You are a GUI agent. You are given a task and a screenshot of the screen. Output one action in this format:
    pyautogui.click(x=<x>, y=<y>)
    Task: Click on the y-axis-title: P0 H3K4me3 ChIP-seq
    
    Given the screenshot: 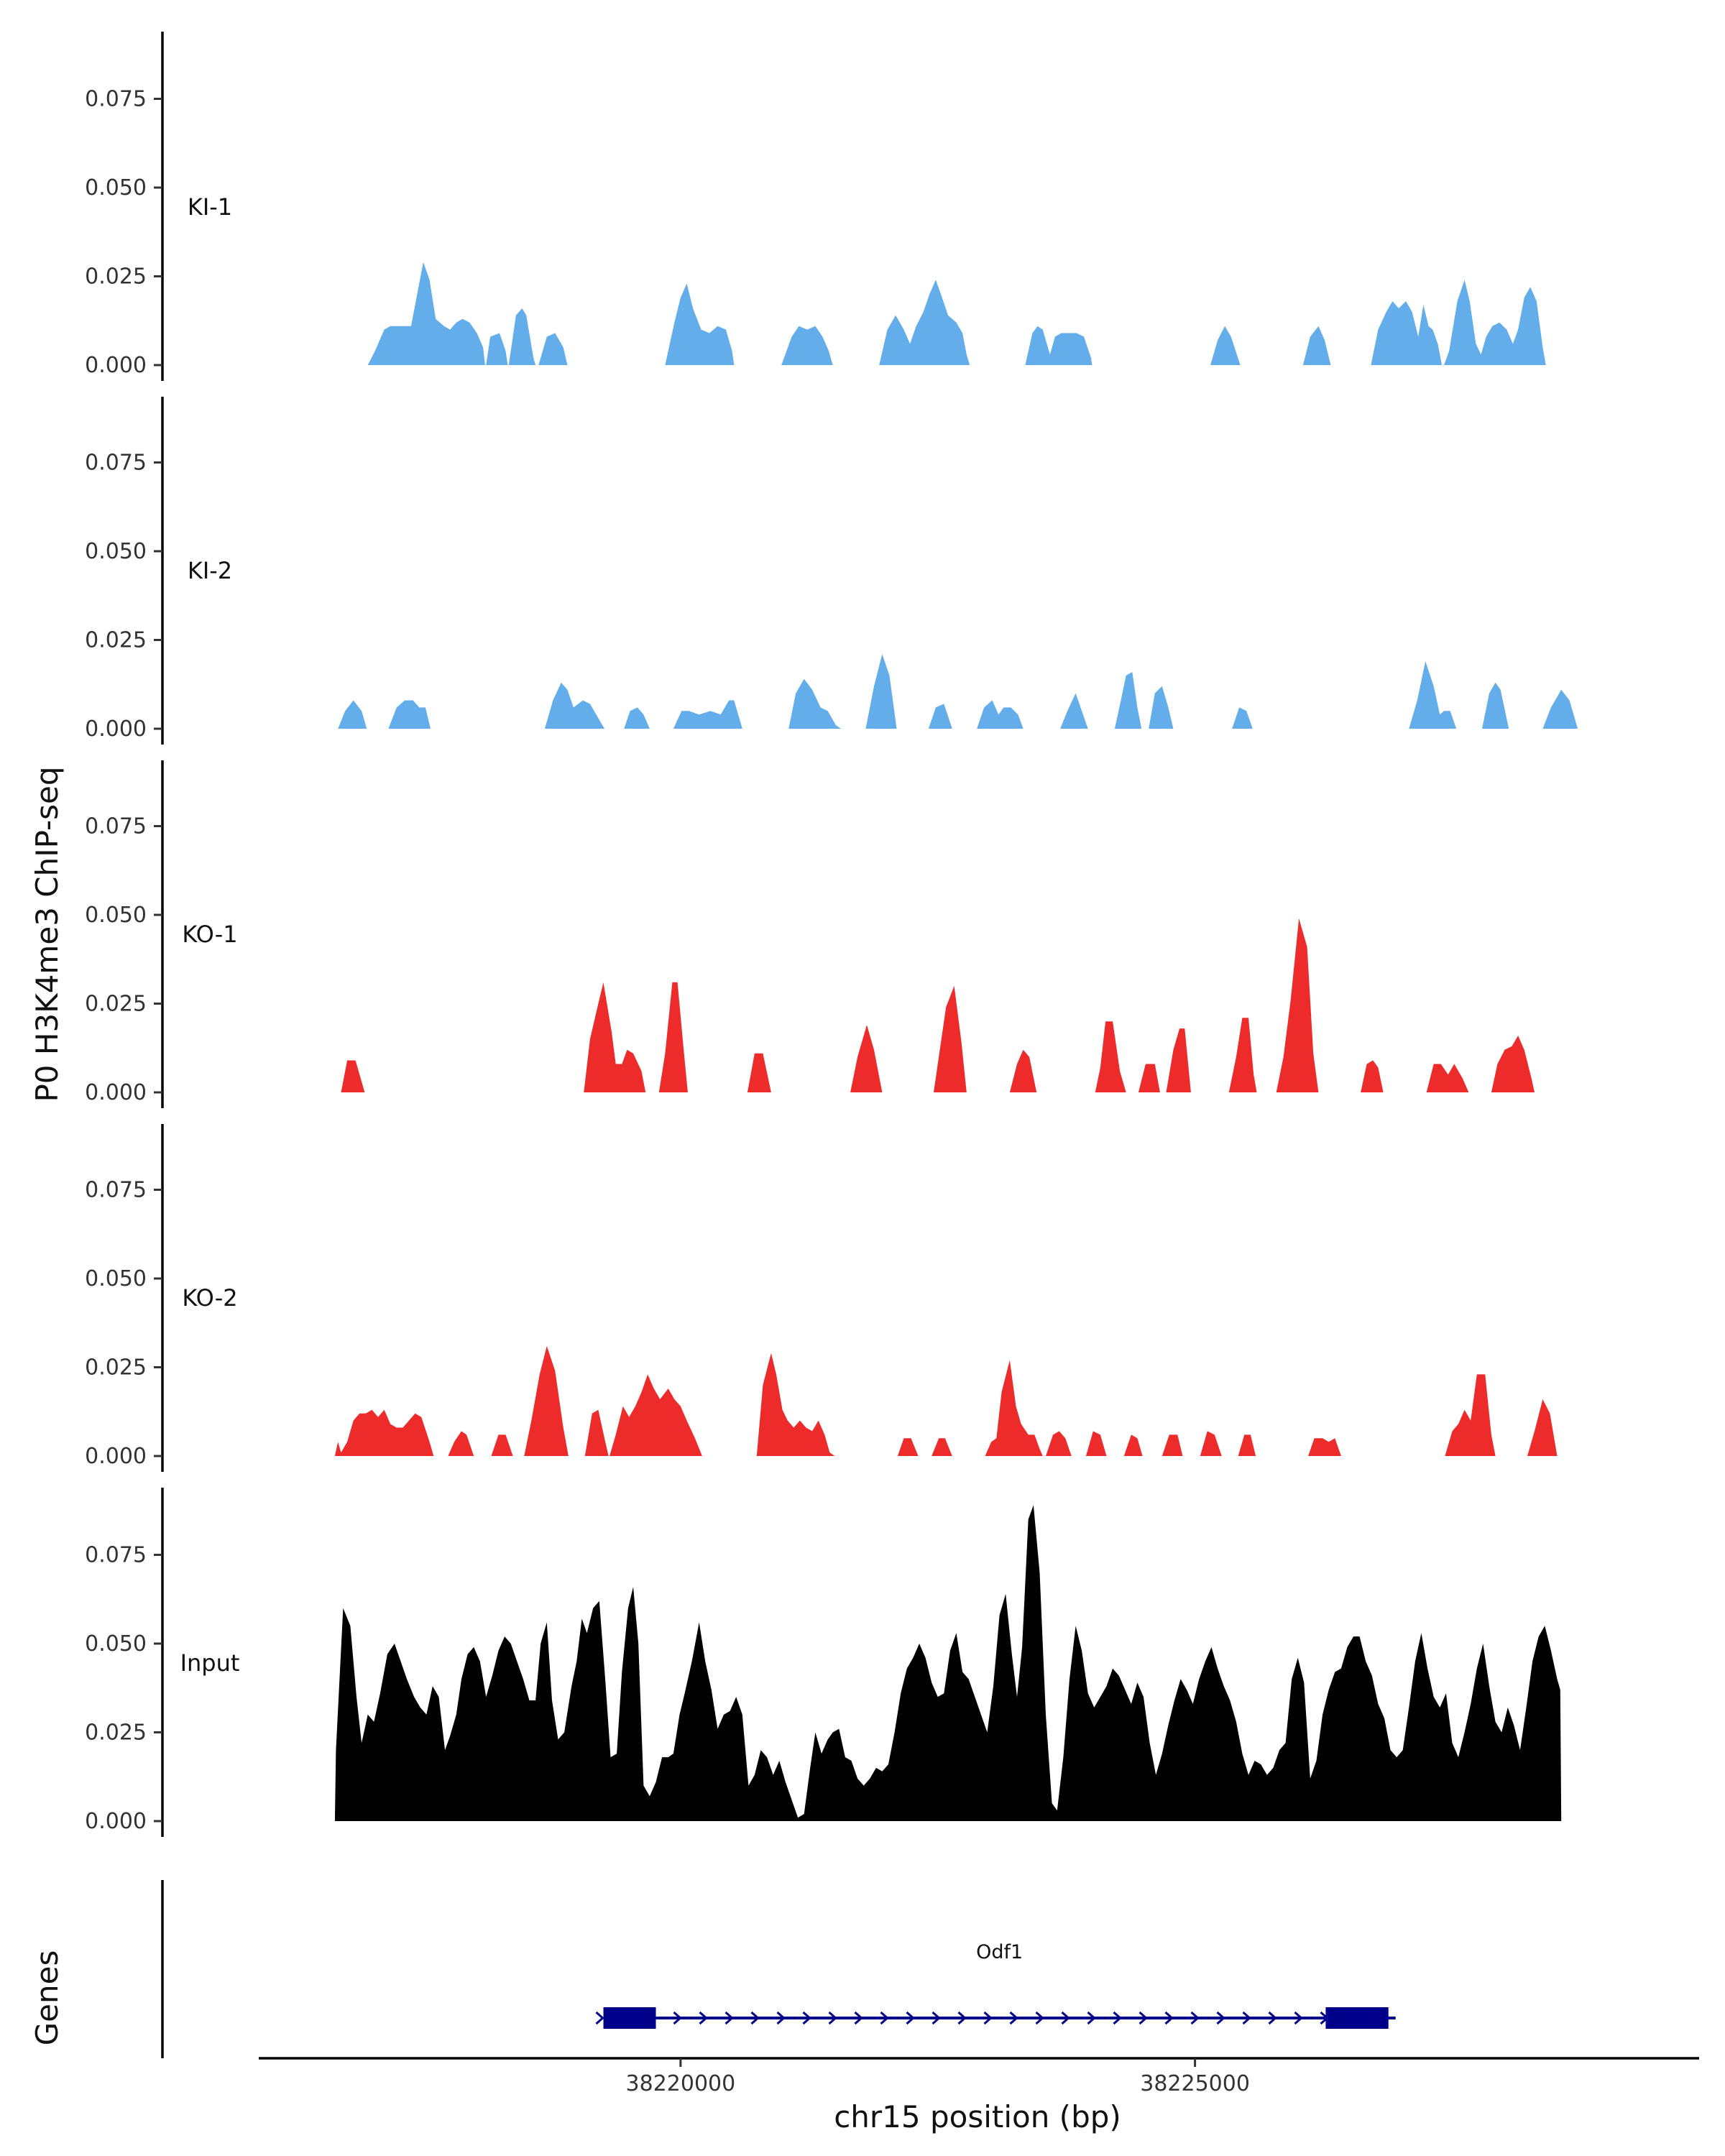 What is the action you would take?
    pyautogui.click(x=47, y=934)
    